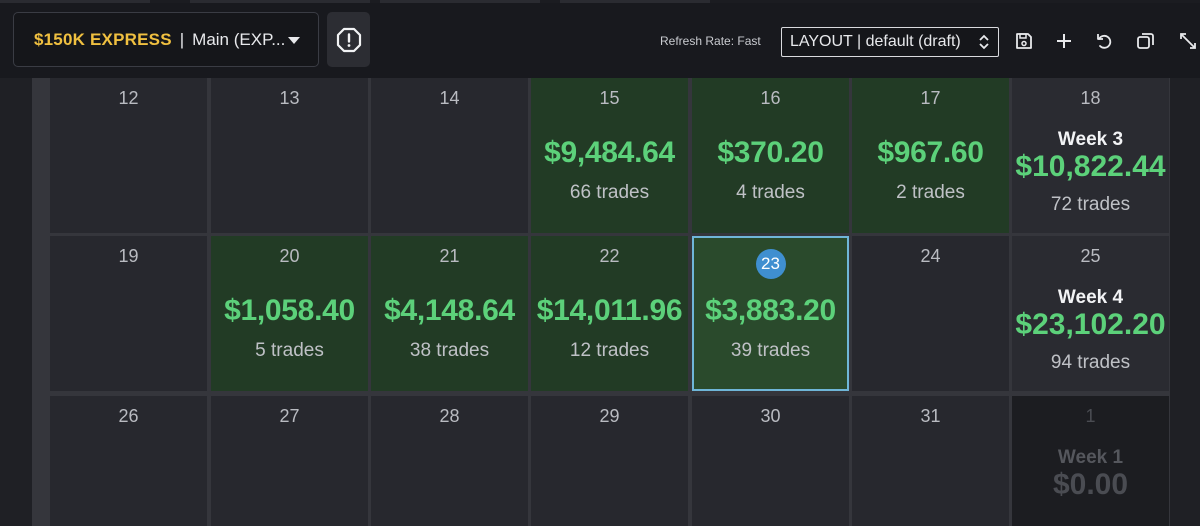 Image resolution: width=1200 pixels, height=526 pixels. I want to click on layout-selector: LAYOUT | default (draft), so click(890, 42).